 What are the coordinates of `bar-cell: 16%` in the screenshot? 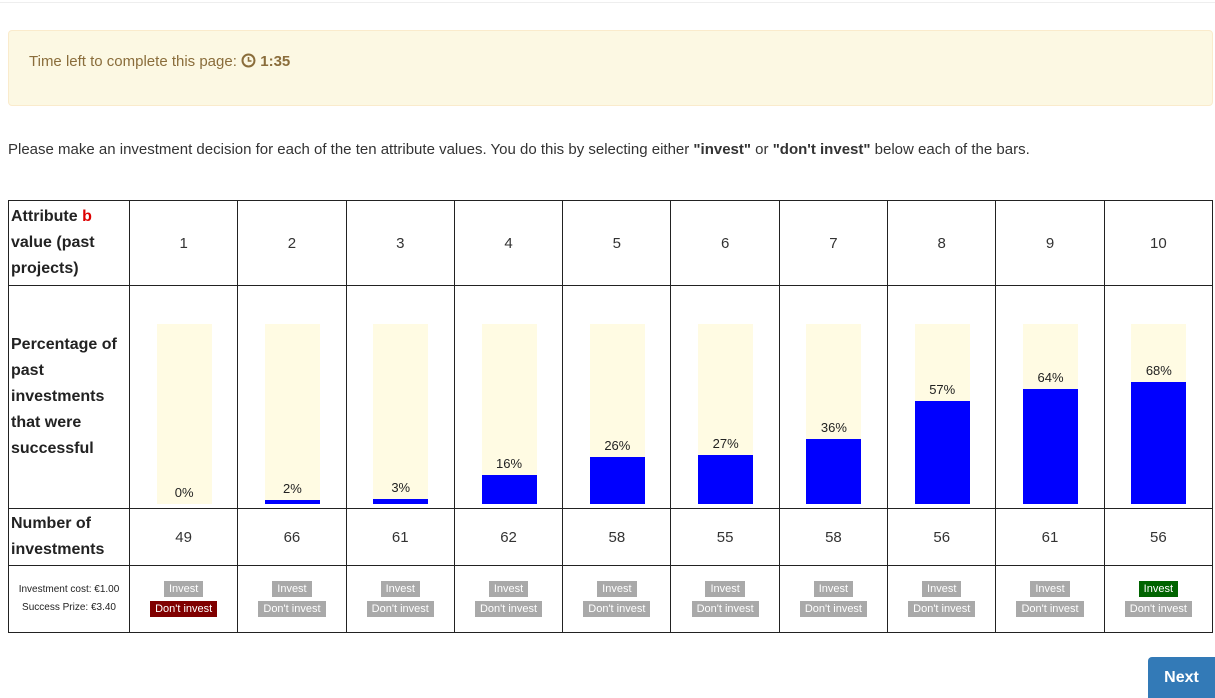 It's located at (508, 397).